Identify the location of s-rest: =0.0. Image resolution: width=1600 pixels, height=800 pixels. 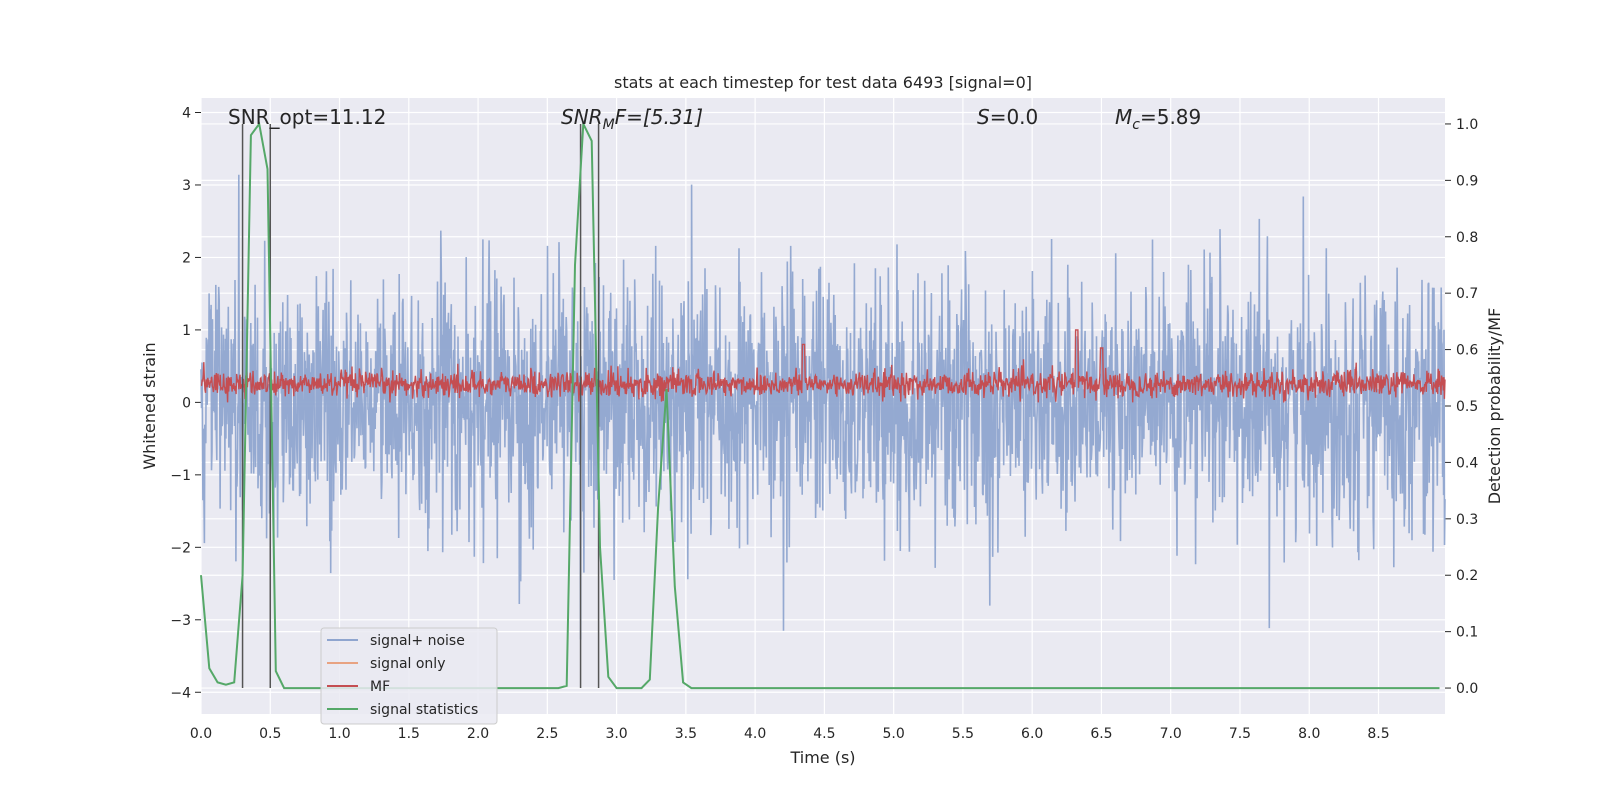
(1014, 117).